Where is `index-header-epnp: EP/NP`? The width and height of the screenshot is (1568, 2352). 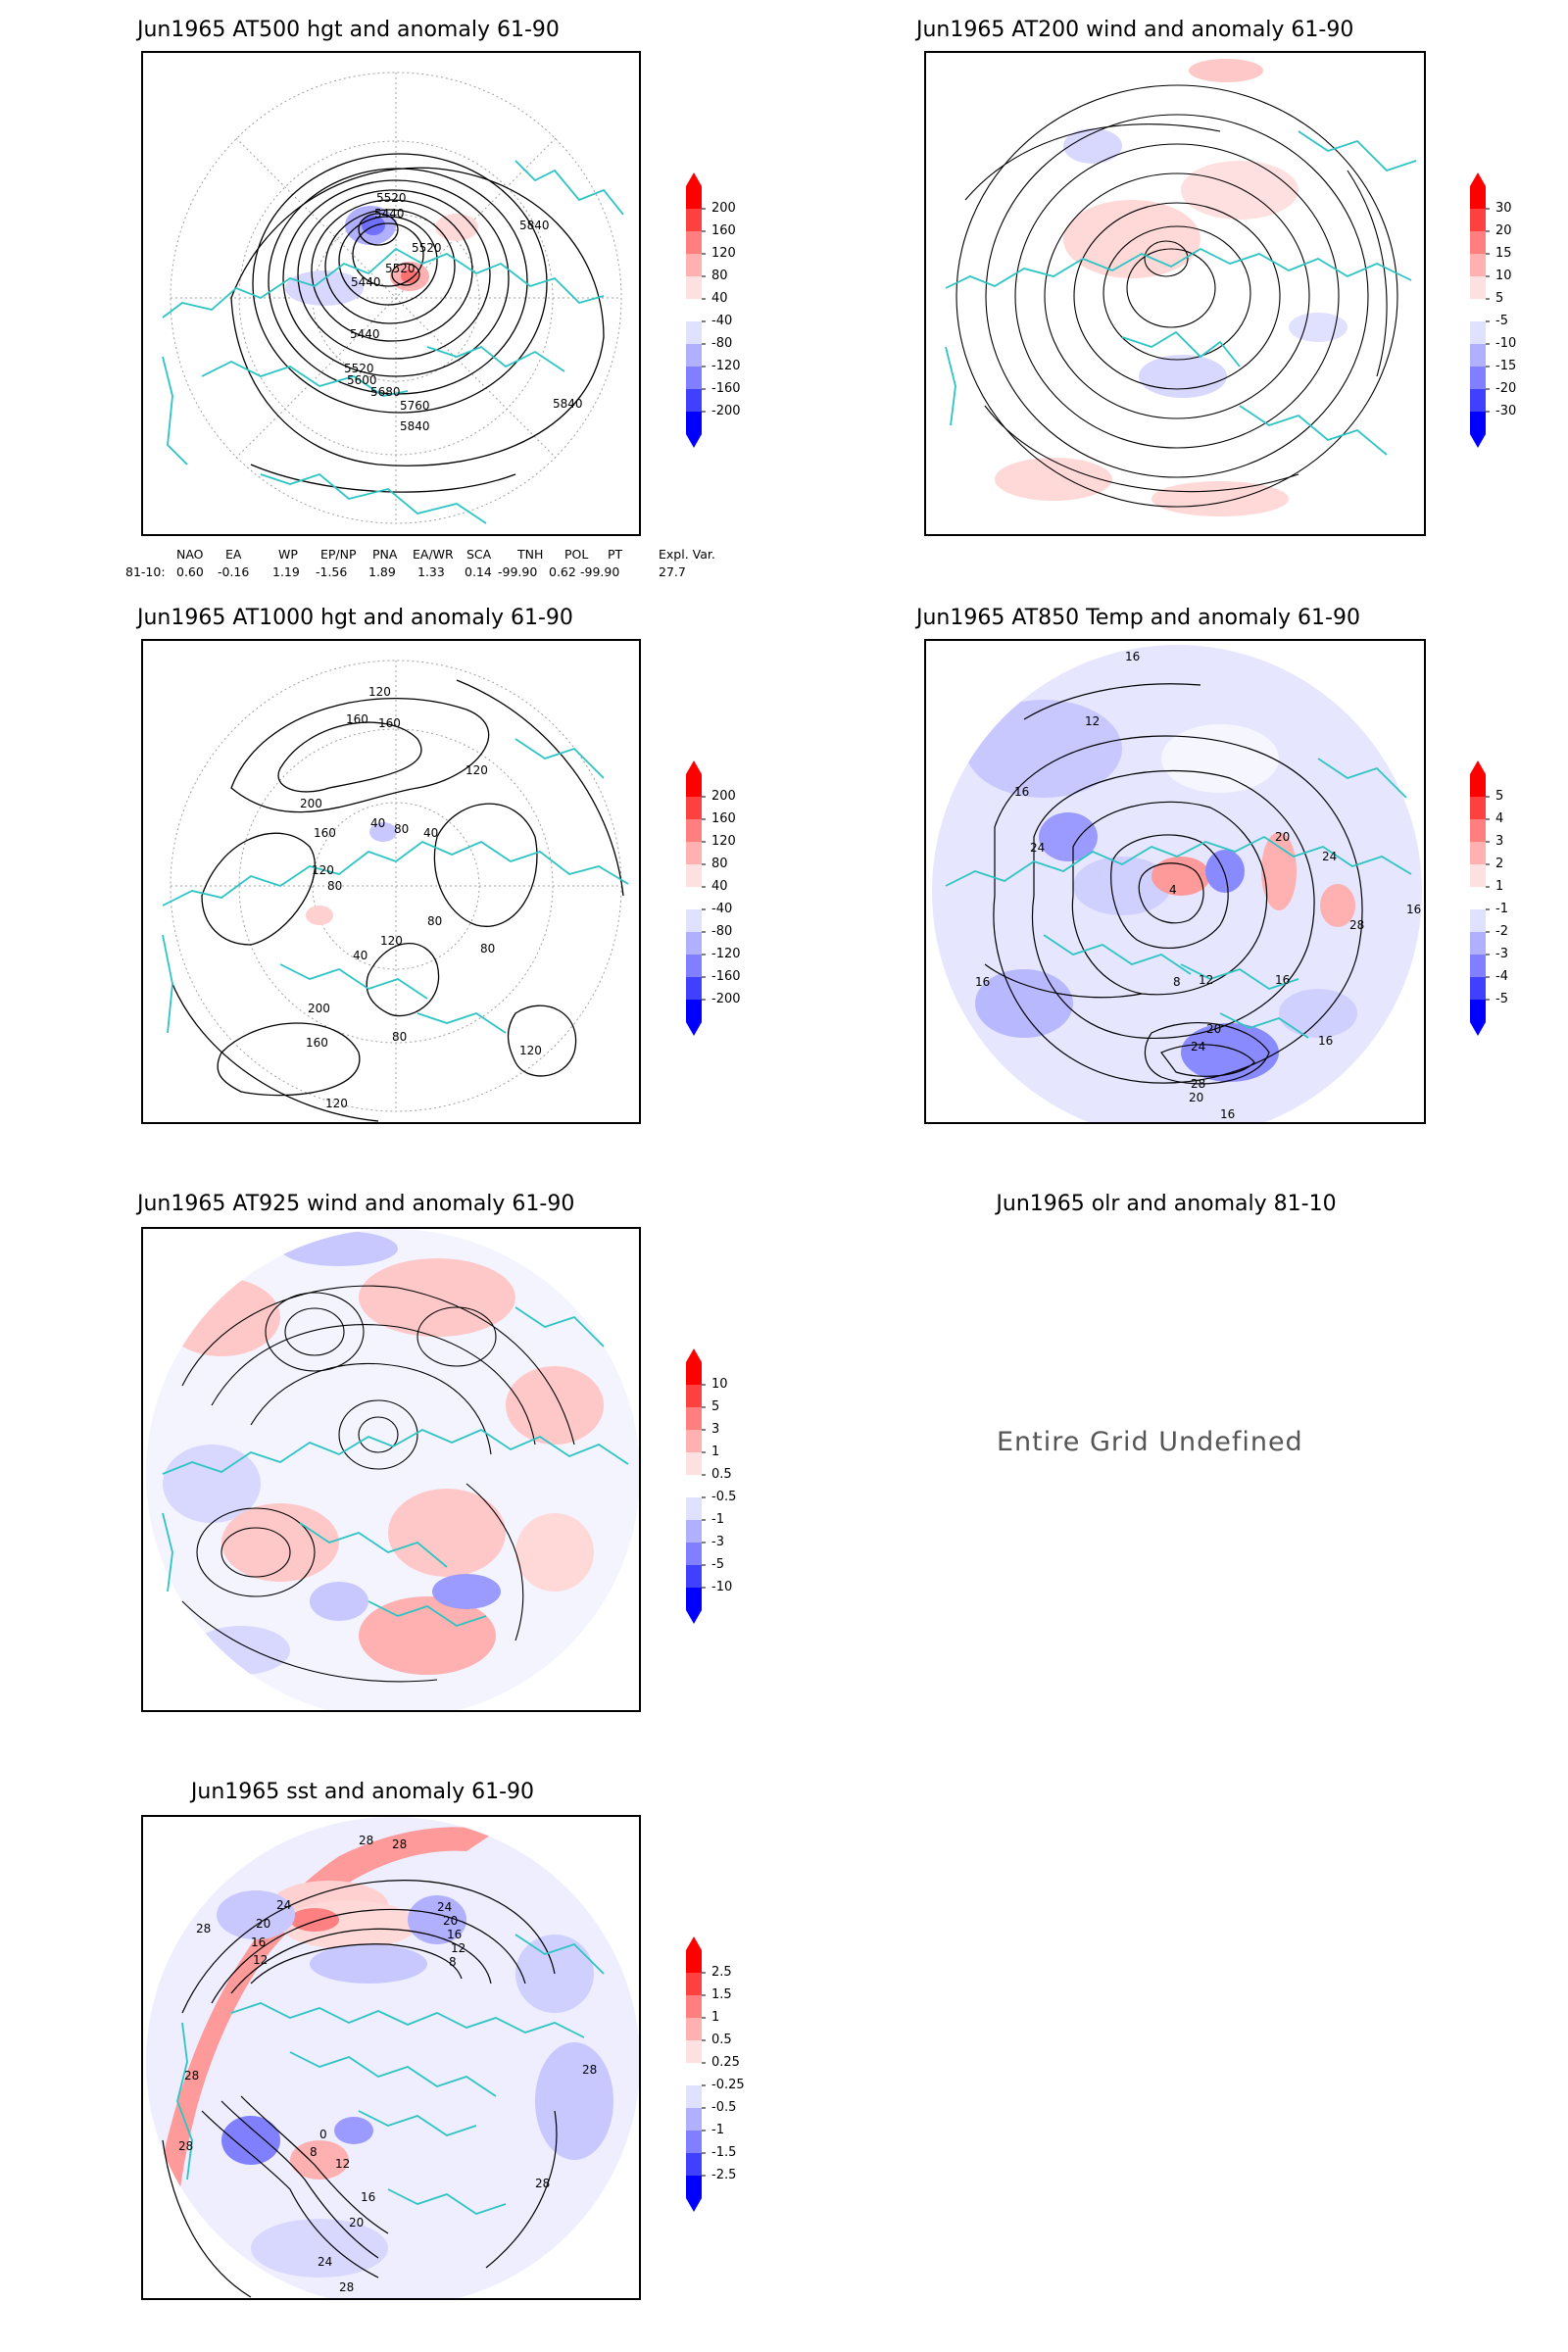 index-header-epnp: EP/NP is located at coordinates (338, 554).